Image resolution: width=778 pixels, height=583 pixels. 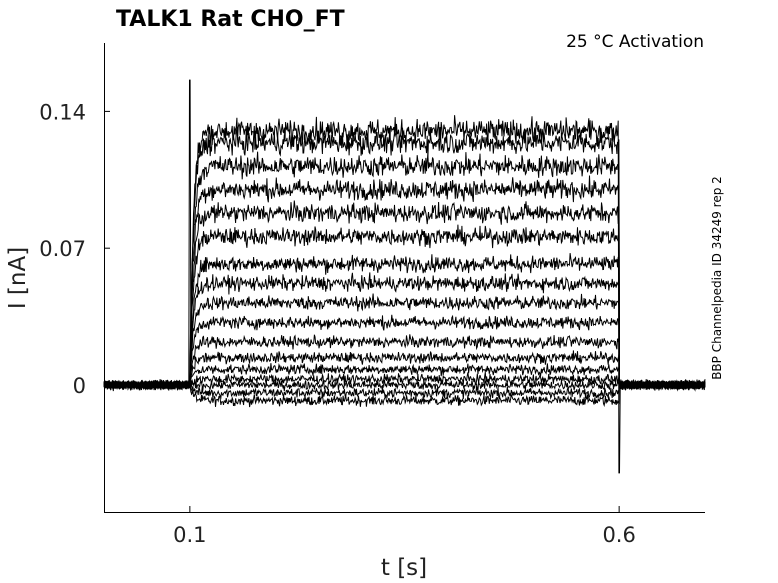 What do you see at coordinates (62, 249) in the screenshot?
I see `y-tick-label: 0.07` at bounding box center [62, 249].